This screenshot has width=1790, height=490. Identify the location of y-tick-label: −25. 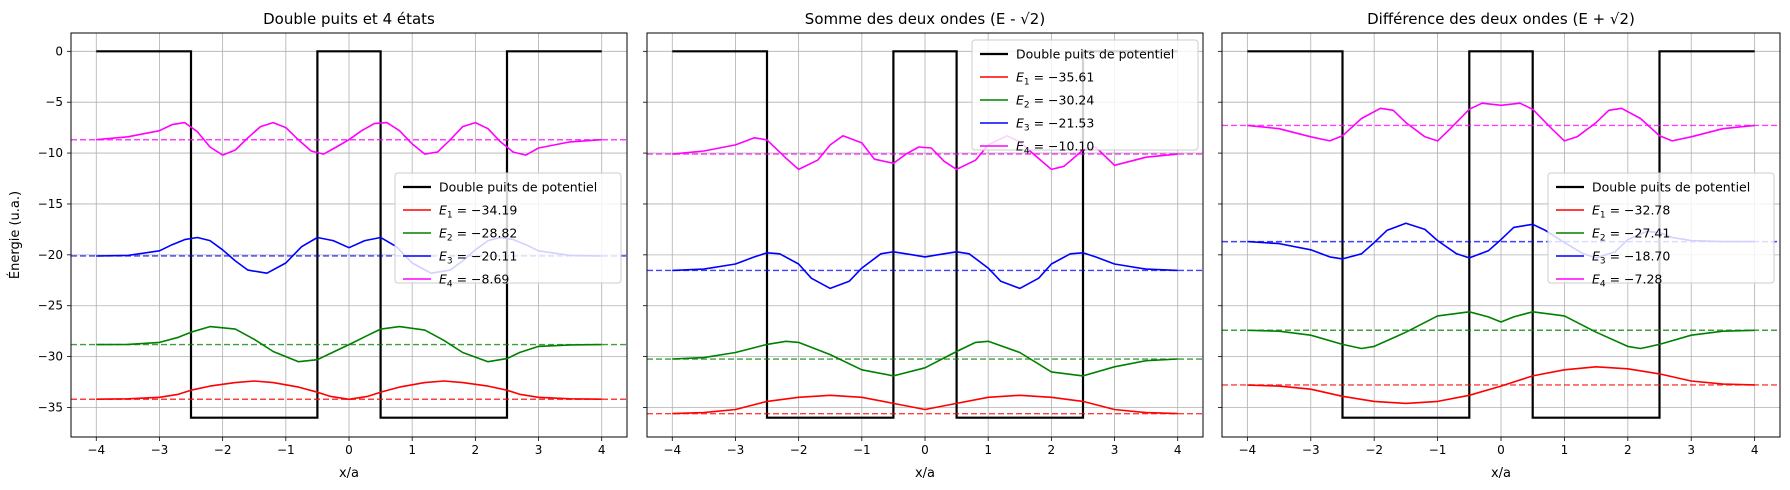
(50, 306).